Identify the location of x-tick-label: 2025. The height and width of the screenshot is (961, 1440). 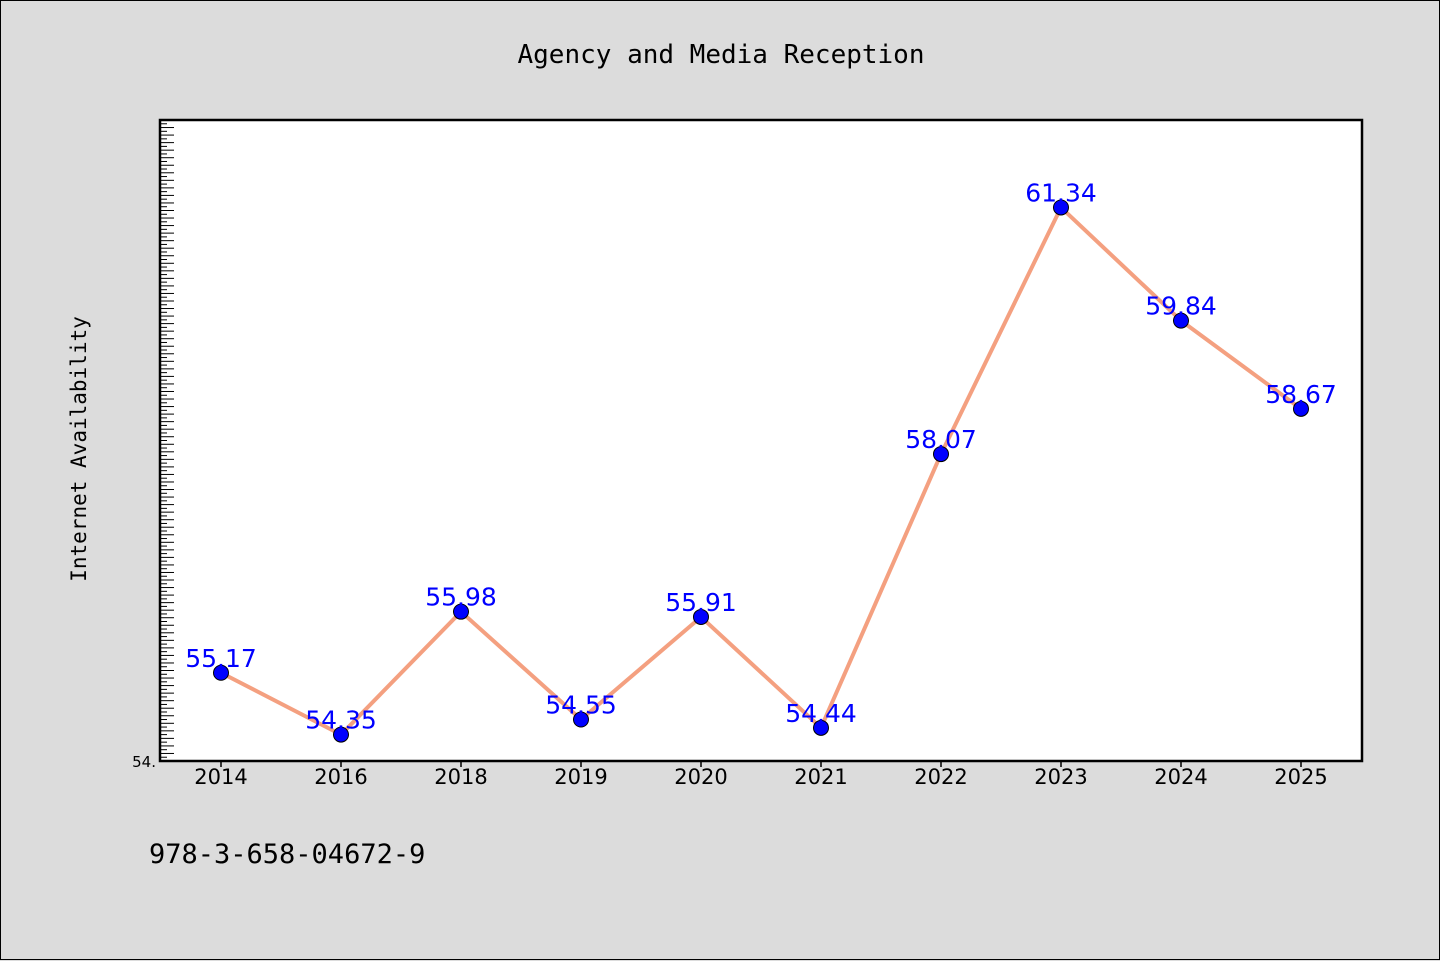
(1300, 777).